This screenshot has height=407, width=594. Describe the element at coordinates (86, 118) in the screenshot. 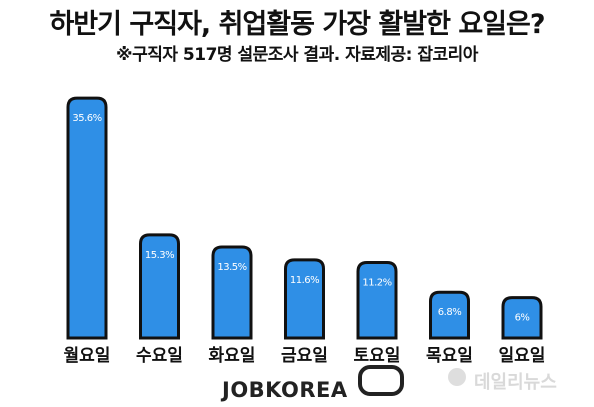

I see `data-label-월요일: 35.6%` at that location.